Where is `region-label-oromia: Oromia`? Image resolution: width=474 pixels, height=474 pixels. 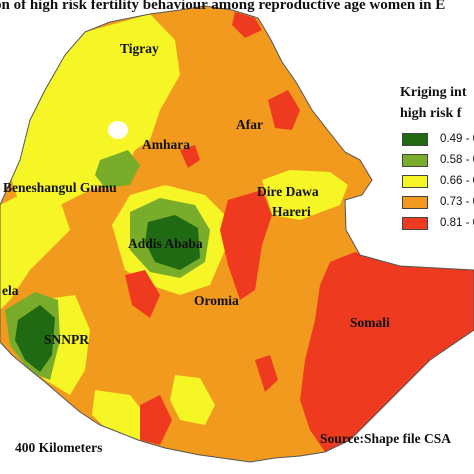
region-label-oromia: Oromia is located at coordinates (216, 300).